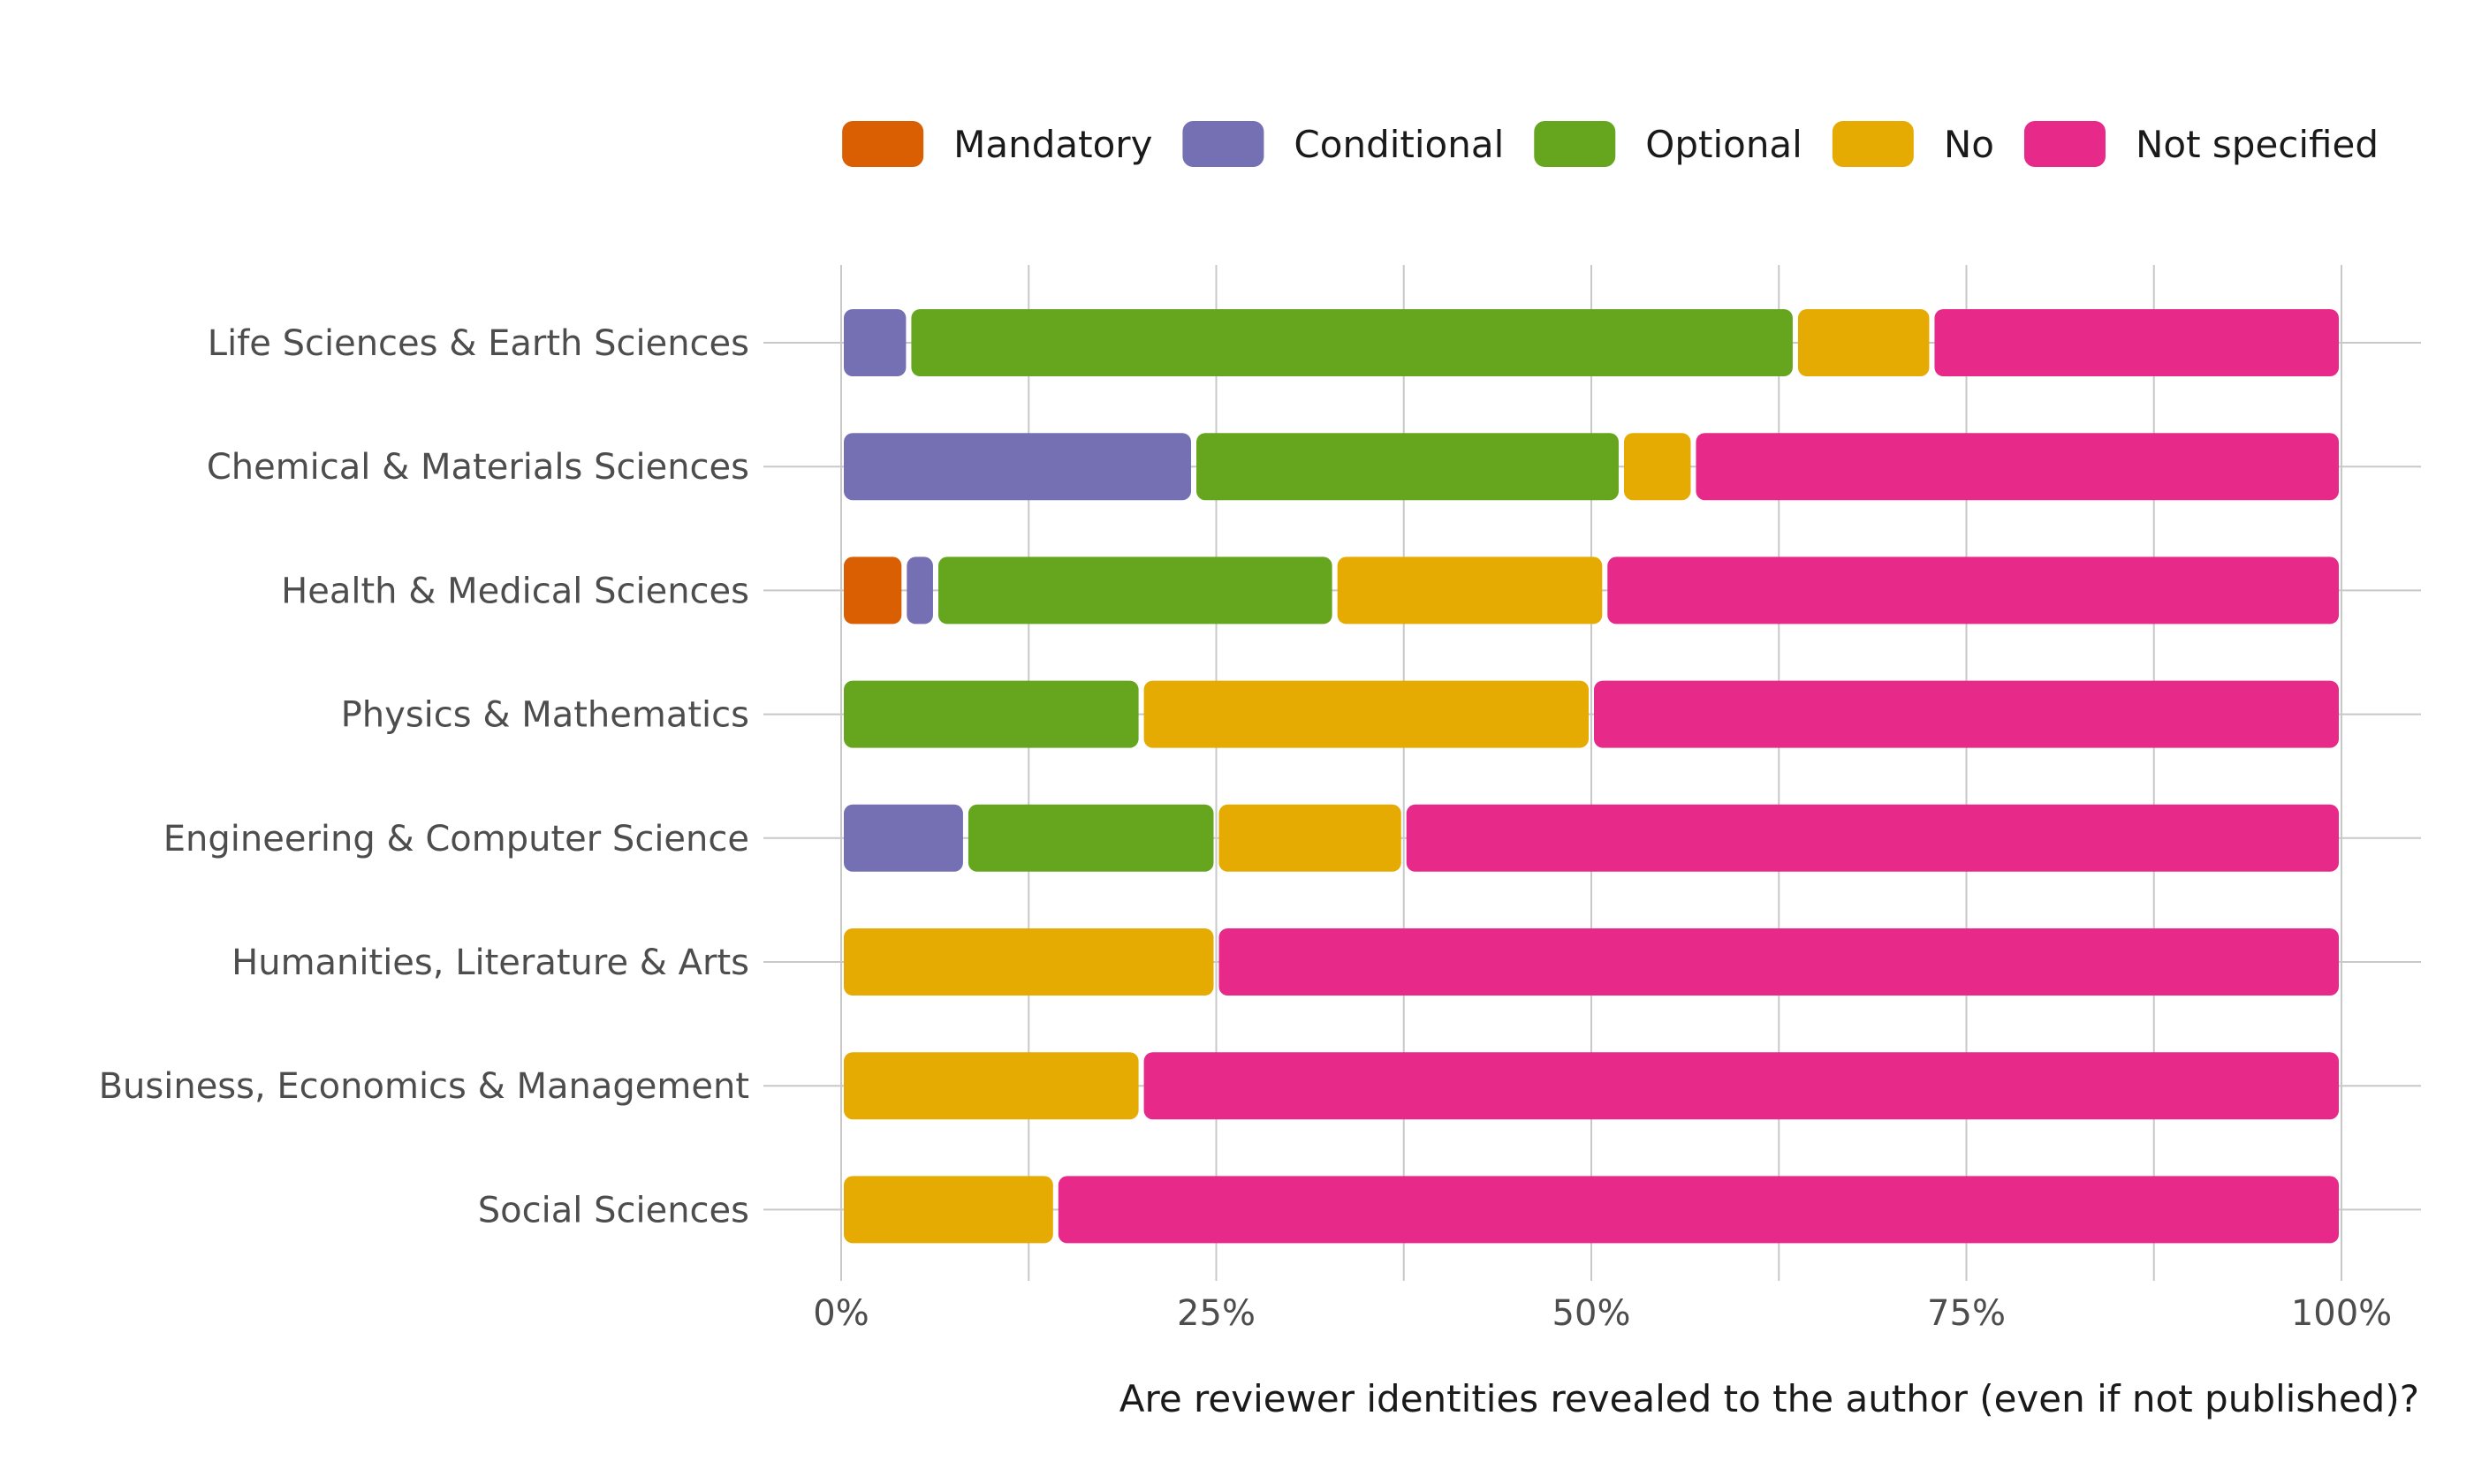 This screenshot has width=2474, height=1484. Describe the element at coordinates (948, 1210) in the screenshot. I see `bar-no-social-sciences` at that location.